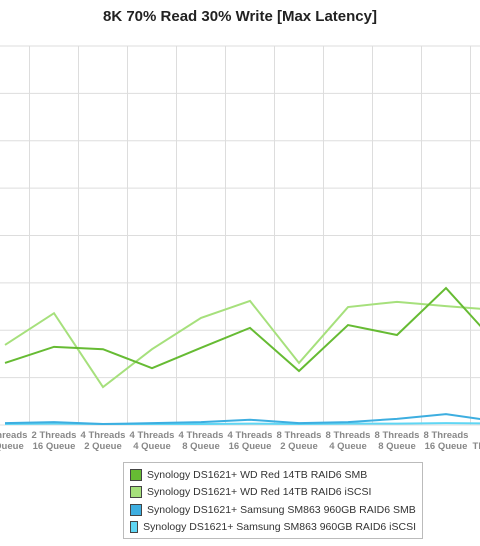 This screenshot has width=480, height=546. Describe the element at coordinates (397, 441) in the screenshot. I see `x-tick-label: 8 Threads 8 Queue` at that location.